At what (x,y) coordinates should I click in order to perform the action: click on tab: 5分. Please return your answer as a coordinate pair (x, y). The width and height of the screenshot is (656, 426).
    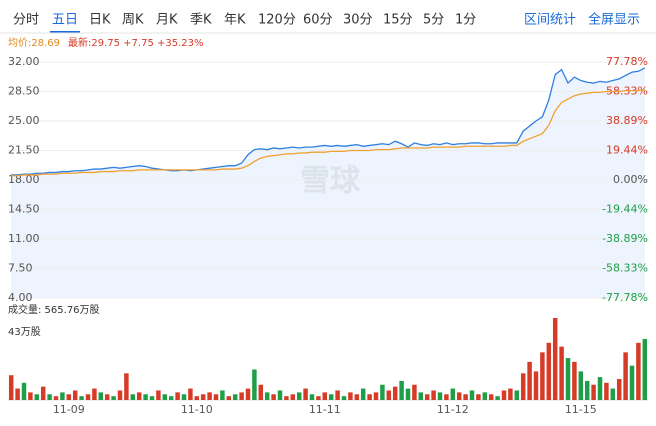
    Looking at the image, I should click on (433, 20).